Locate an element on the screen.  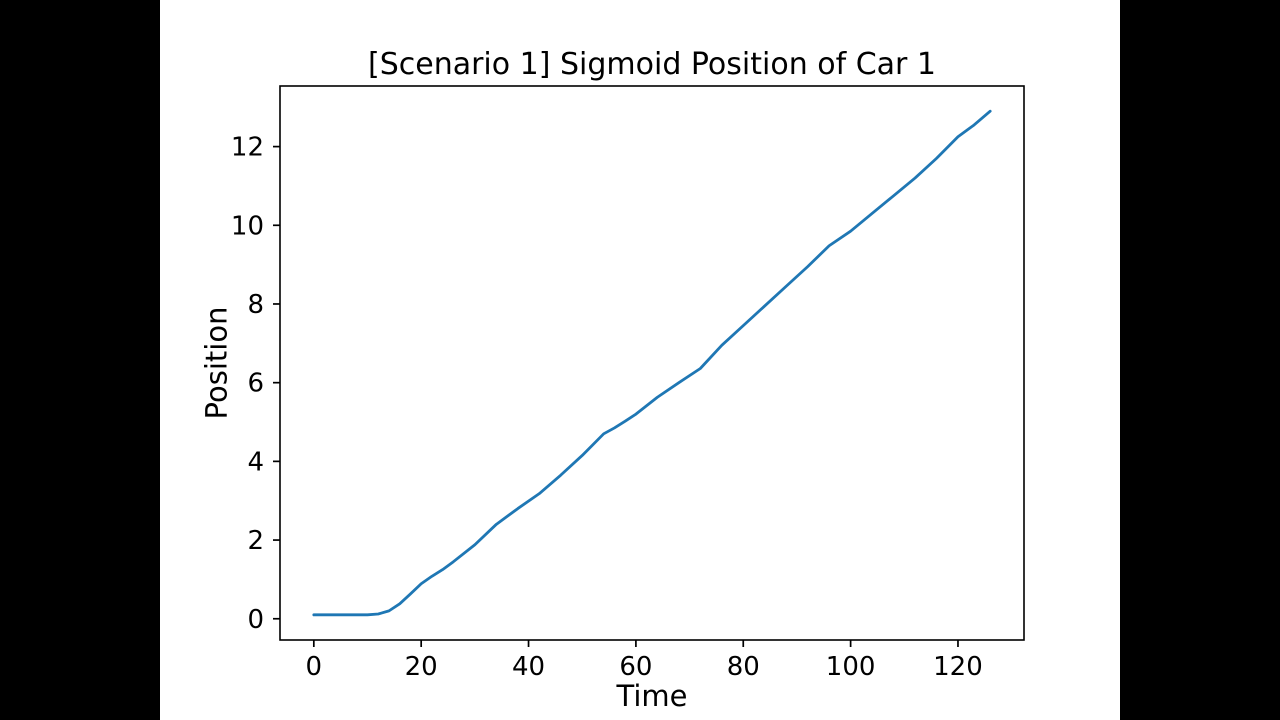
letterbox-left-bar is located at coordinates (80, 360).